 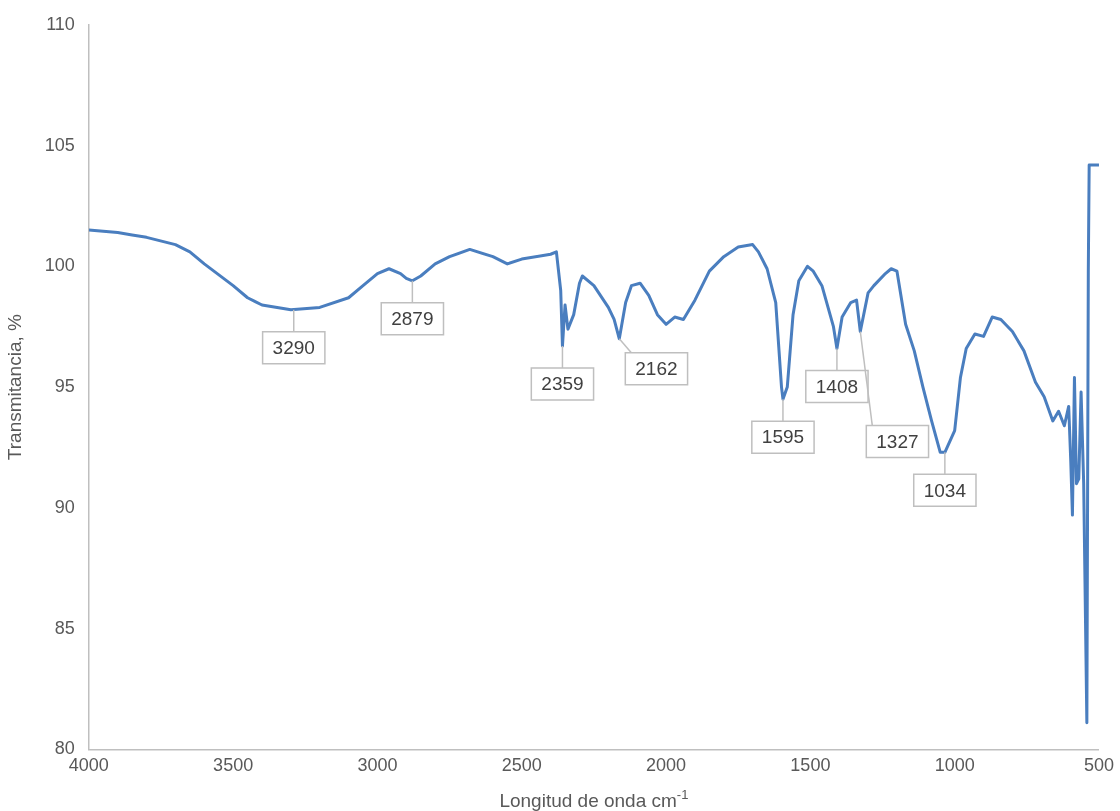 I want to click on x-tick-label: 2000, so click(x=666, y=765).